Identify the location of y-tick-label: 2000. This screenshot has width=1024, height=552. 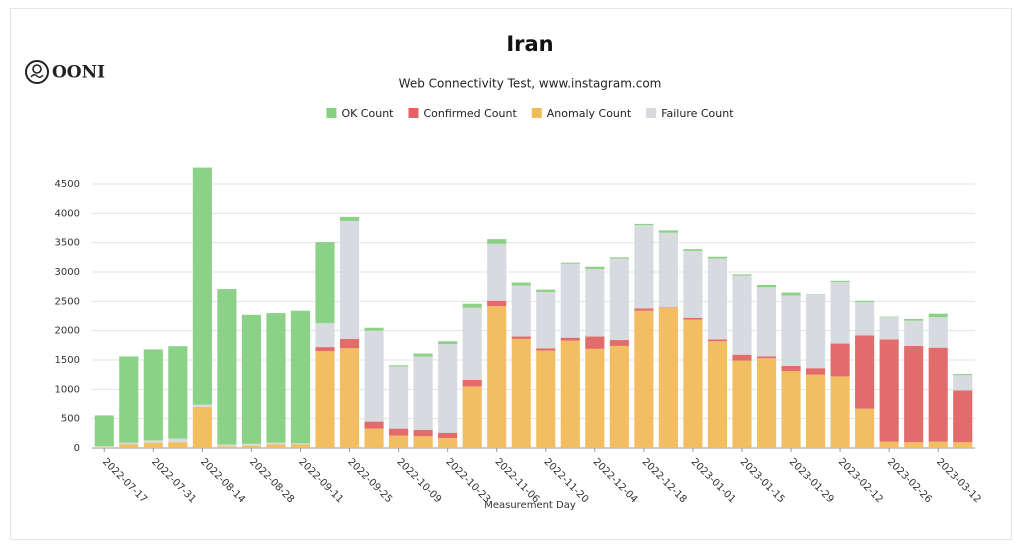
(67, 331).